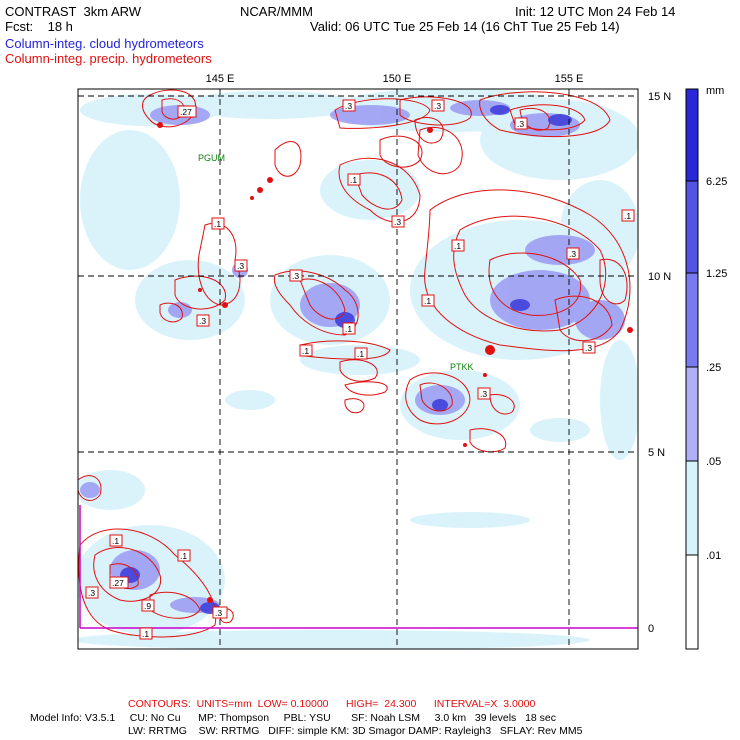 The height and width of the screenshot is (740, 740). I want to click on contour-label: .9, so click(148, 605).